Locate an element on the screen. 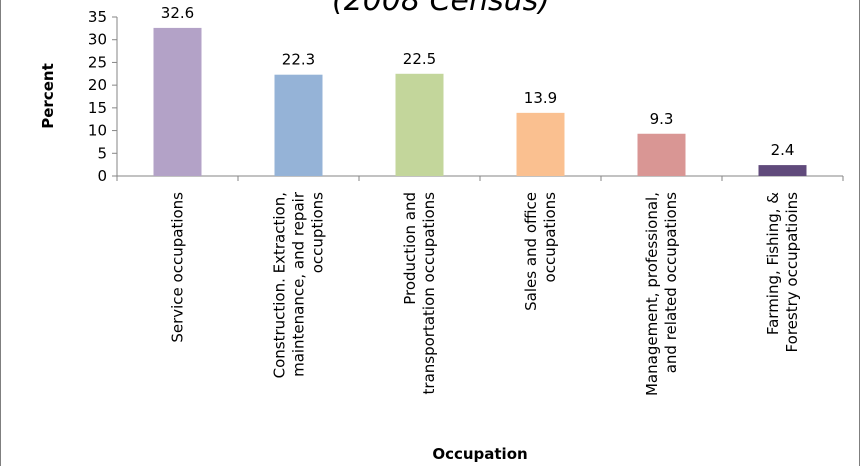 The width and height of the screenshot is (860, 466). y-tick-label: 20 is located at coordinates (97, 85).